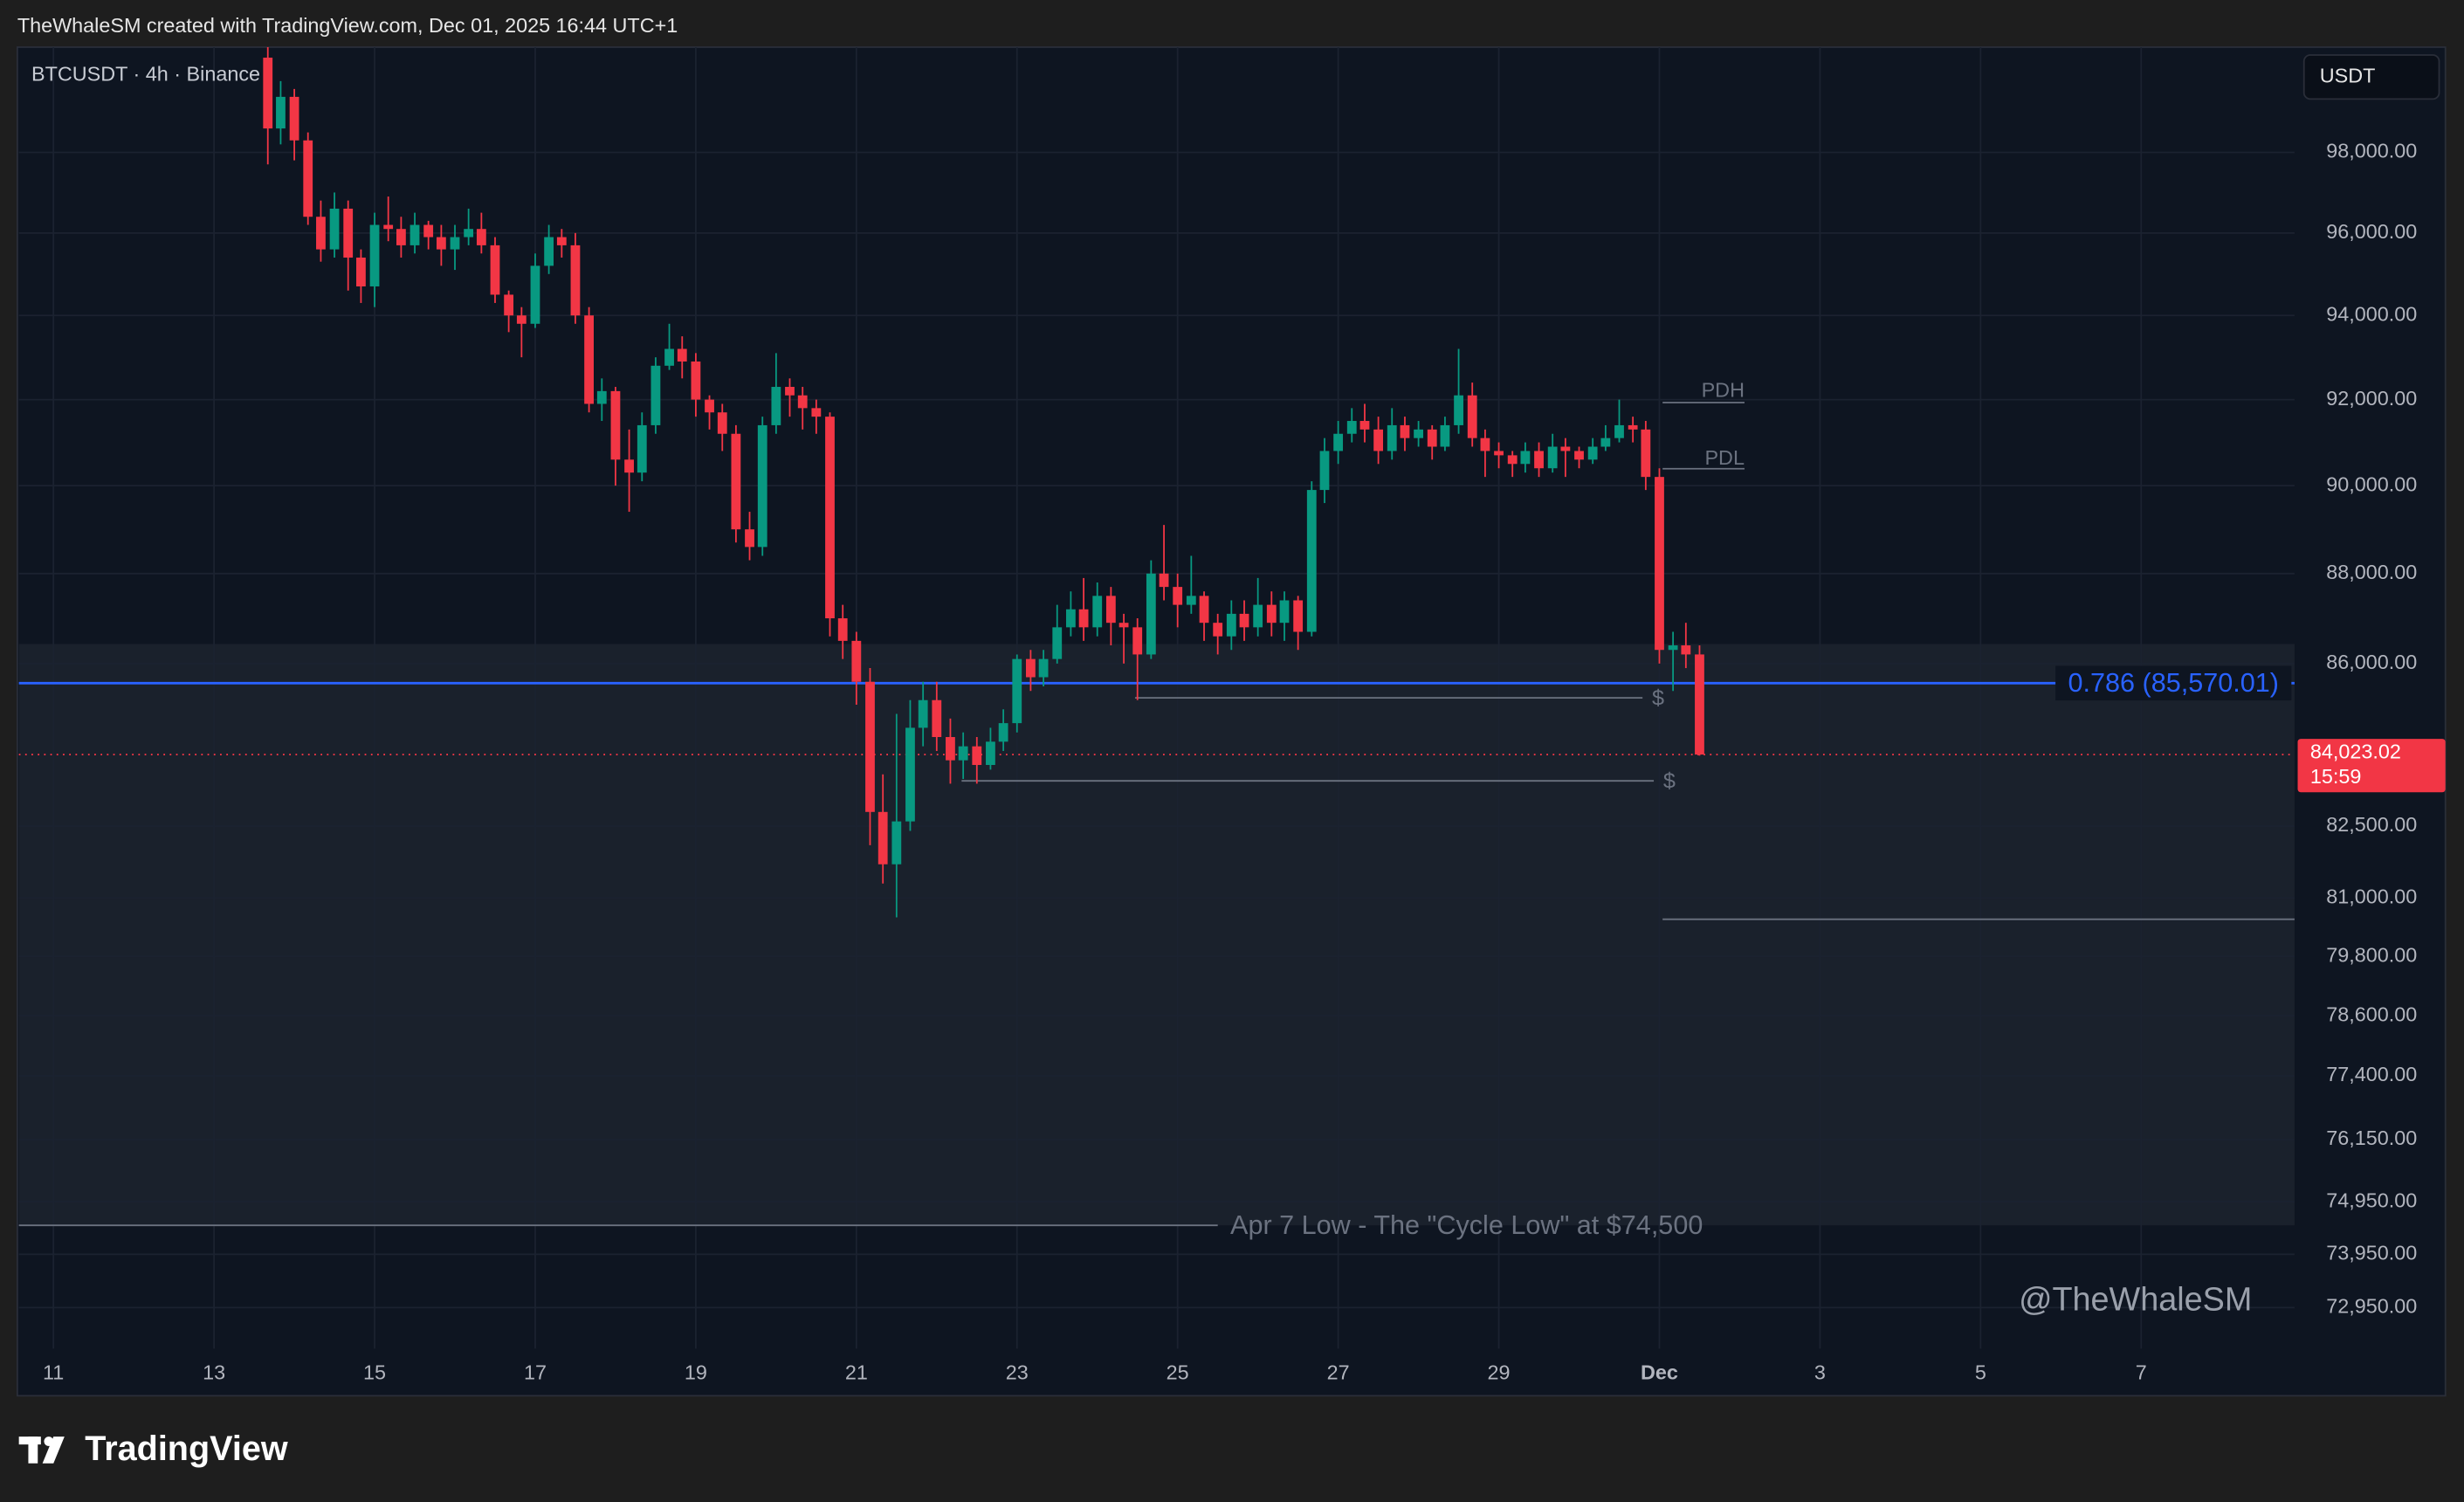  Describe the element at coordinates (2135, 1299) in the screenshot. I see `watermark: @TheWhaleSM` at that location.